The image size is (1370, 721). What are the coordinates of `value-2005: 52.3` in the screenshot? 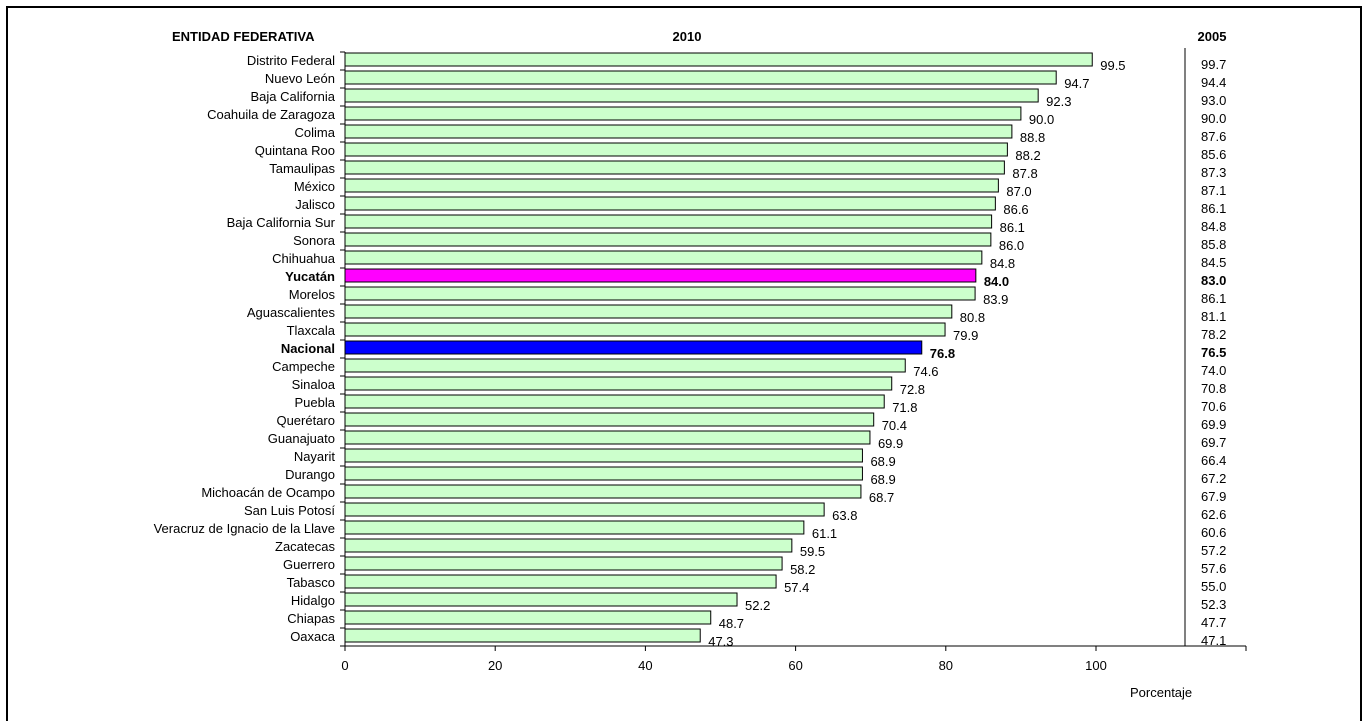 It's located at (1213, 604).